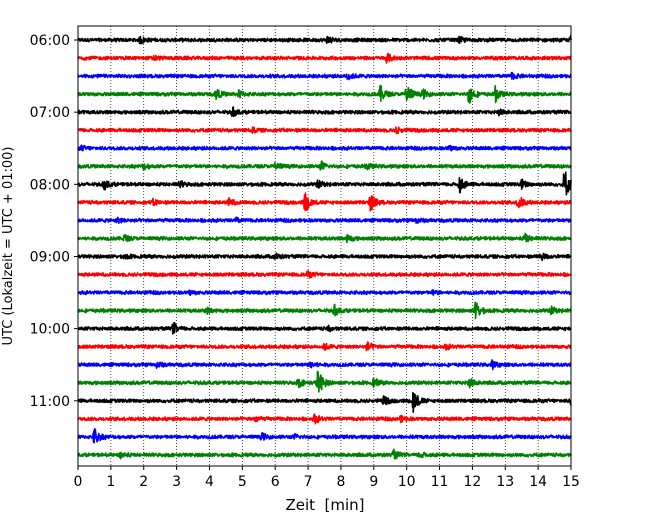  Describe the element at coordinates (407, 482) in the screenshot. I see `x-tick-label: 10` at that location.